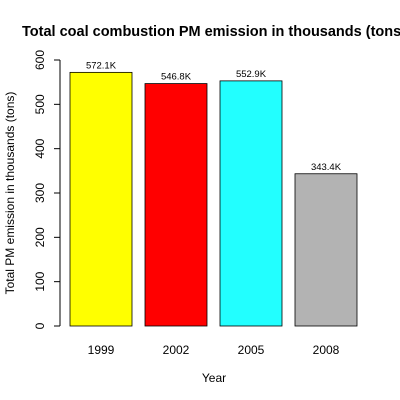  What do you see at coordinates (40, 60) in the screenshot?
I see `y-tick-label: 600` at bounding box center [40, 60].